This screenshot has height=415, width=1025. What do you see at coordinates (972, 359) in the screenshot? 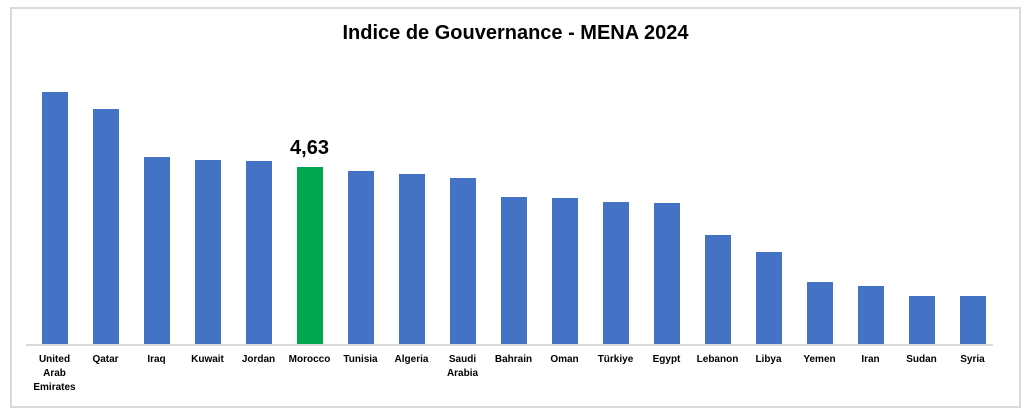
I see `category-label-syria: Syria` at bounding box center [972, 359].